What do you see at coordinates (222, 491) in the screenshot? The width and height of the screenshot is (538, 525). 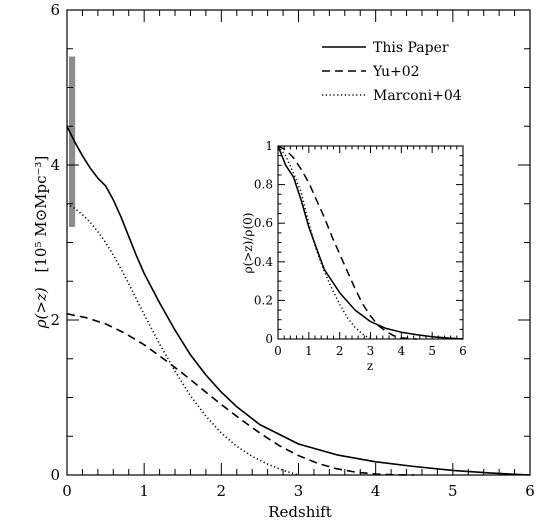 I see `x-tick-label: 2` at bounding box center [222, 491].